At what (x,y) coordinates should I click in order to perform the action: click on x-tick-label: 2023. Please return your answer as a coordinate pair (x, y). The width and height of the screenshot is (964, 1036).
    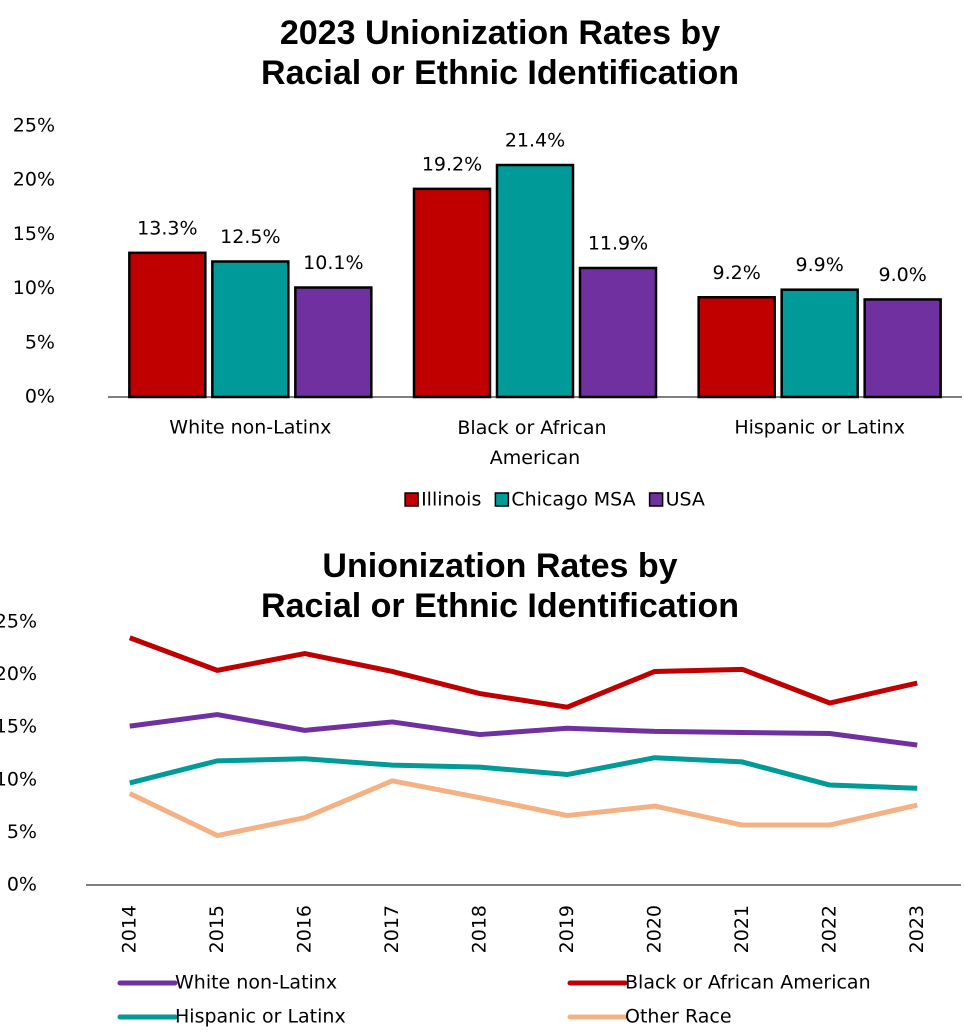
    Looking at the image, I should click on (917, 929).